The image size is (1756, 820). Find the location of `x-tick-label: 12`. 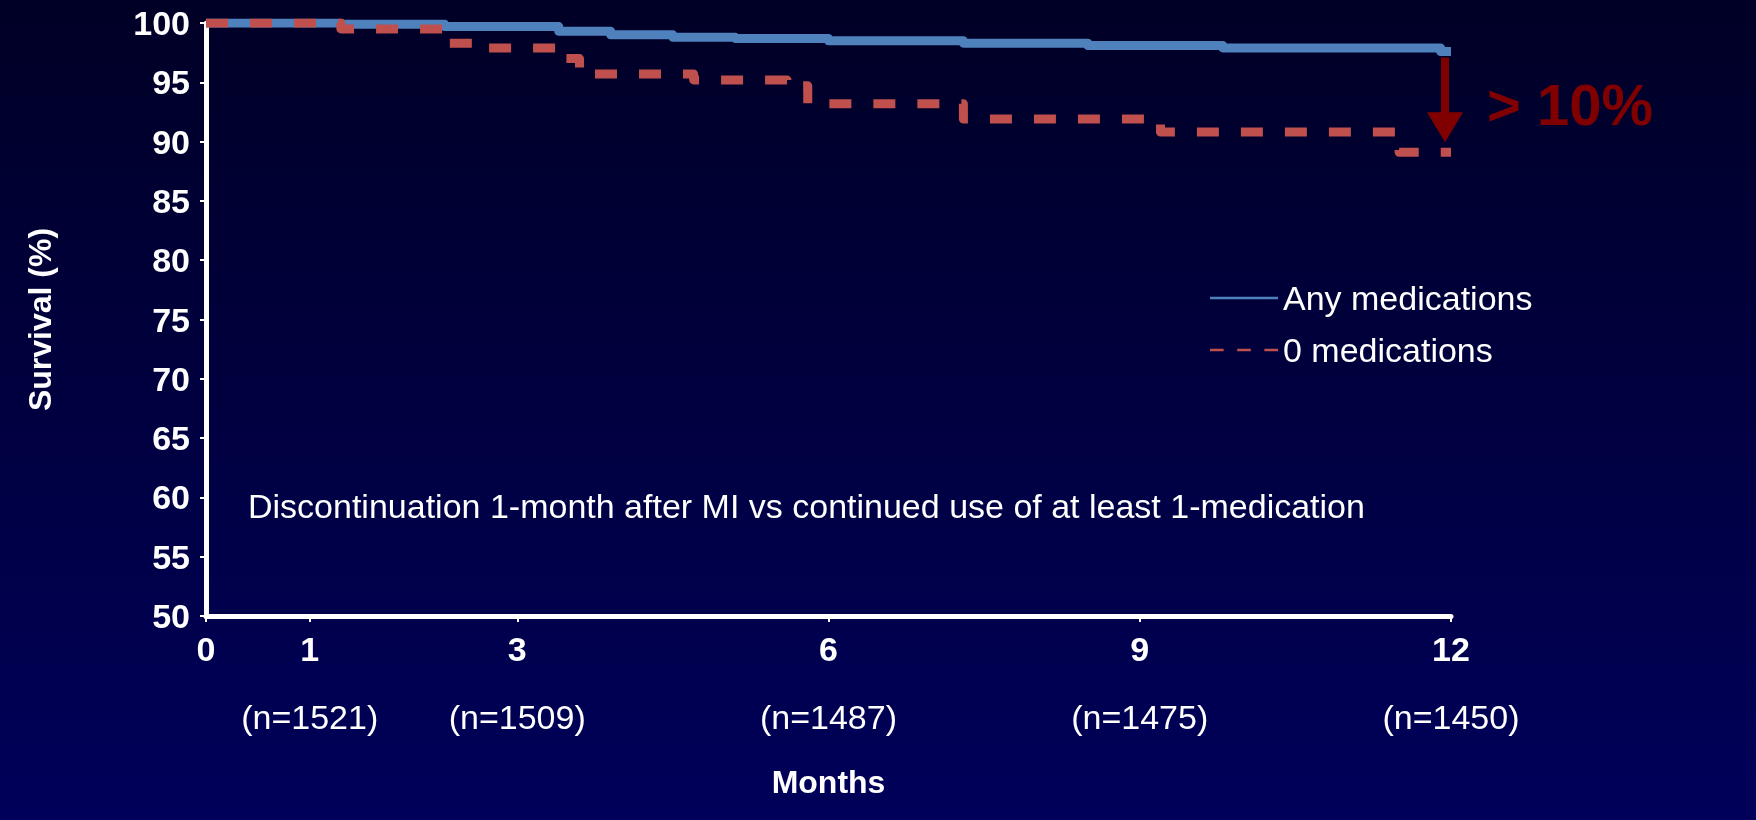

x-tick-label: 12 is located at coordinates (1451, 649).